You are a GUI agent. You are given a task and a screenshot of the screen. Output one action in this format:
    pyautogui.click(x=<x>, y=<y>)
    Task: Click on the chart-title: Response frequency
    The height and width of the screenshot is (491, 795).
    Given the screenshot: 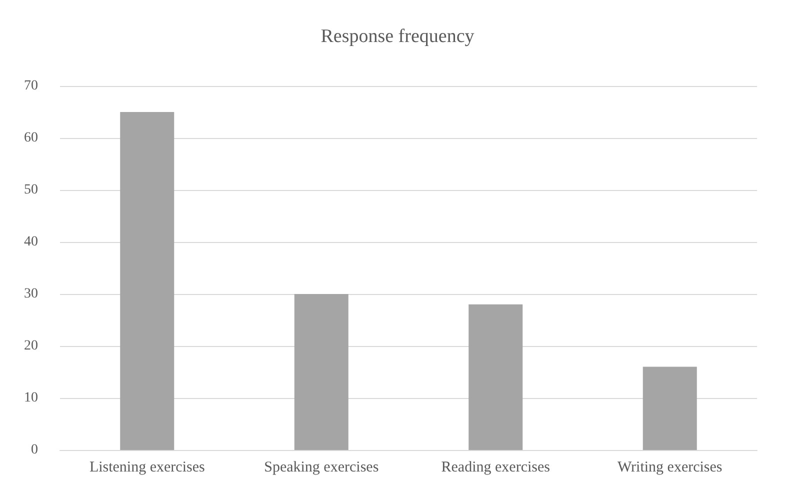 What is the action you would take?
    pyautogui.click(x=397, y=36)
    